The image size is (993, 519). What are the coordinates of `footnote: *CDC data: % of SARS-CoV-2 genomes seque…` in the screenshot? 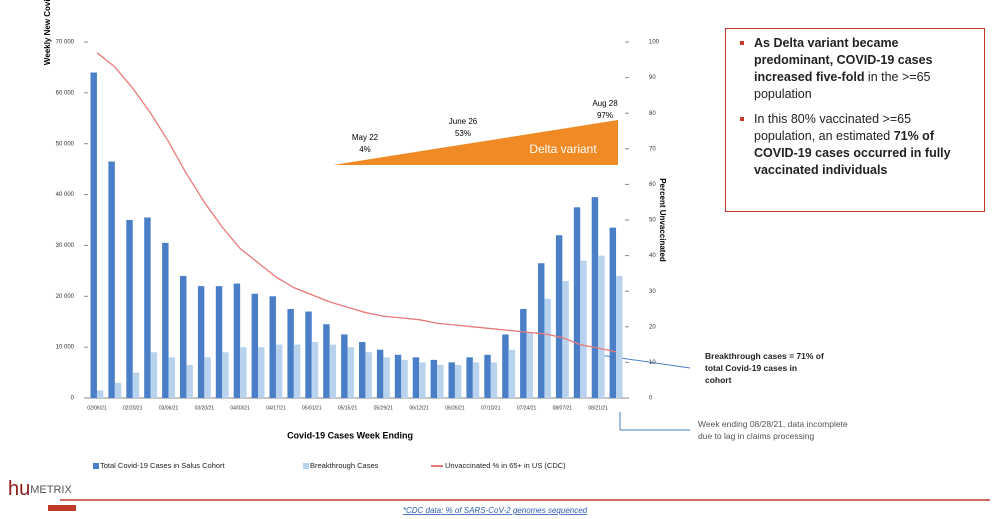 It's located at (495, 510).